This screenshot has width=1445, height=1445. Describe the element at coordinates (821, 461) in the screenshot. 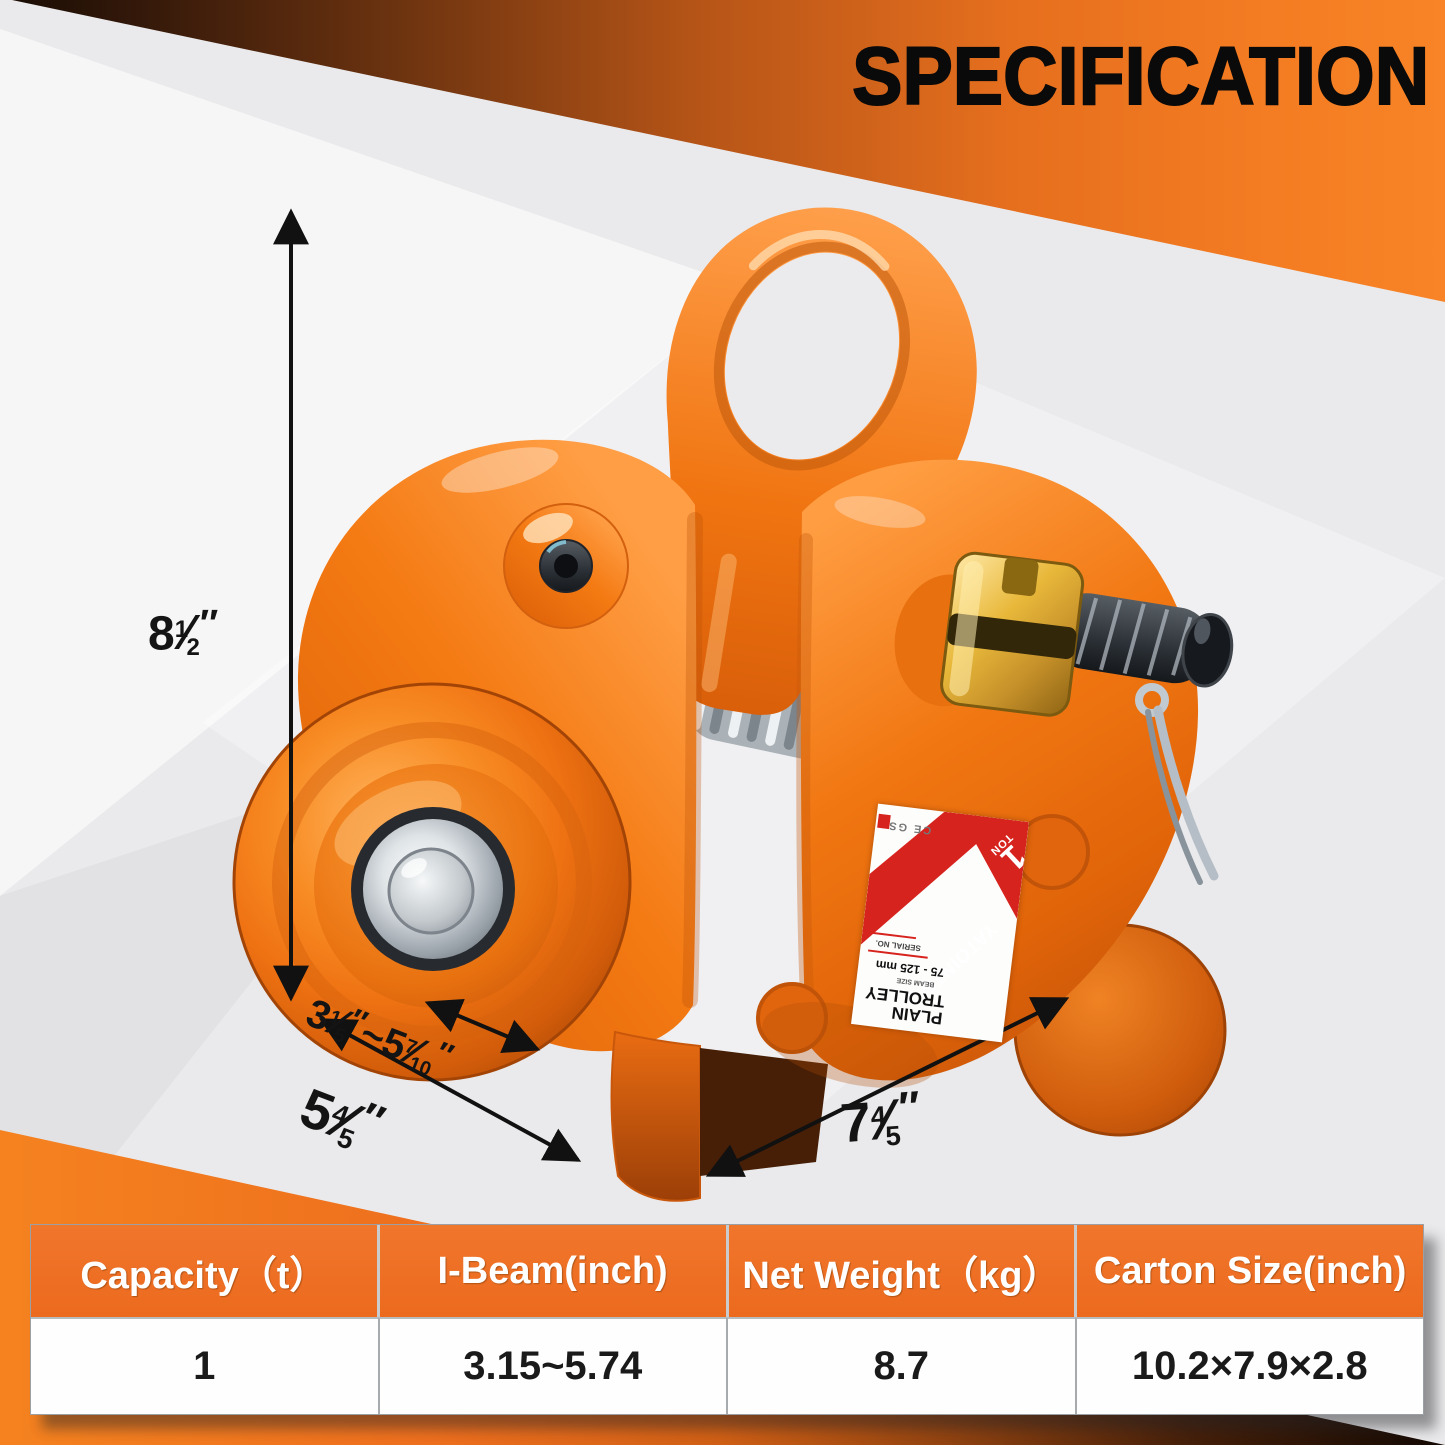

I see `eye-plate` at that location.